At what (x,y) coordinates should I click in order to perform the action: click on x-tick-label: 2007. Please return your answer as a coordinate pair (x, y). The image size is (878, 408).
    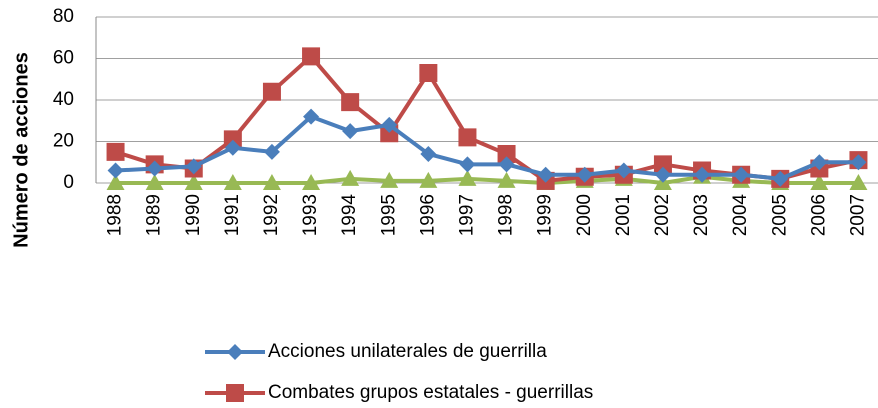
    Looking at the image, I should click on (857, 215).